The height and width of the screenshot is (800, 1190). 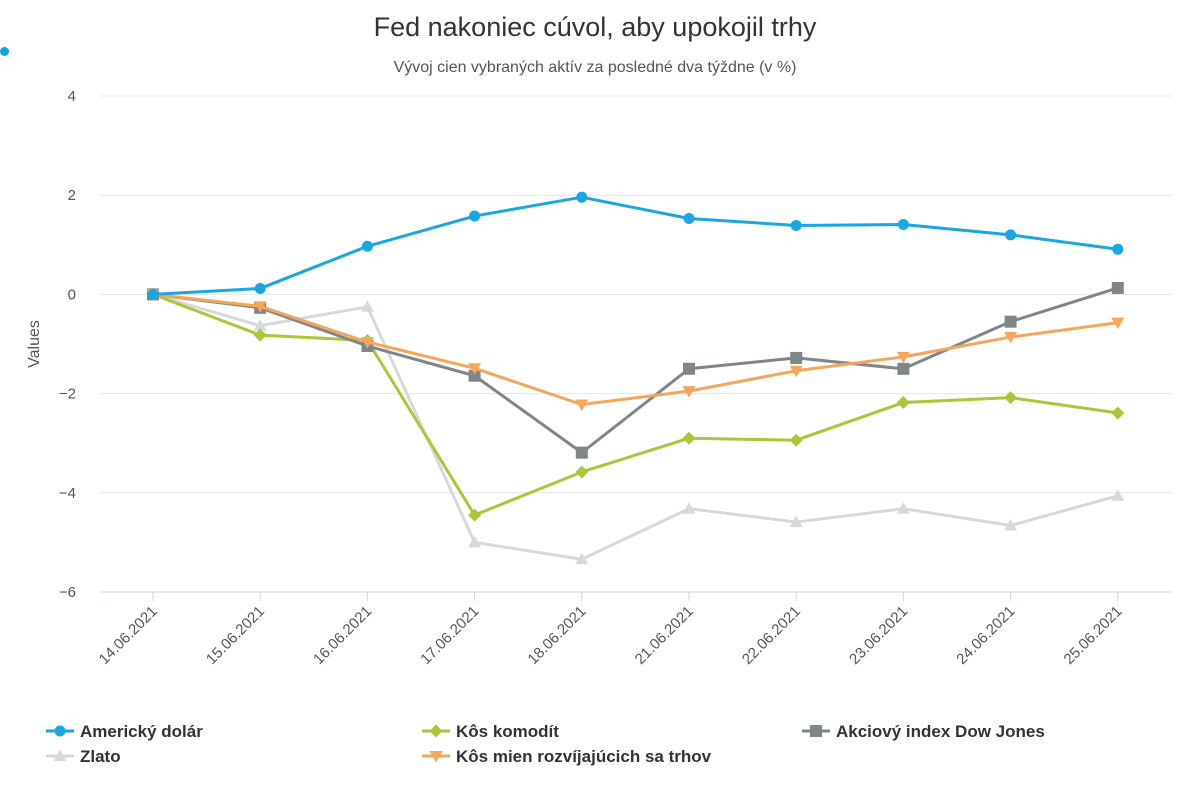 I want to click on legend-item: Kôs mien rozvíjajúcich sa trhov, so click(x=567, y=756).